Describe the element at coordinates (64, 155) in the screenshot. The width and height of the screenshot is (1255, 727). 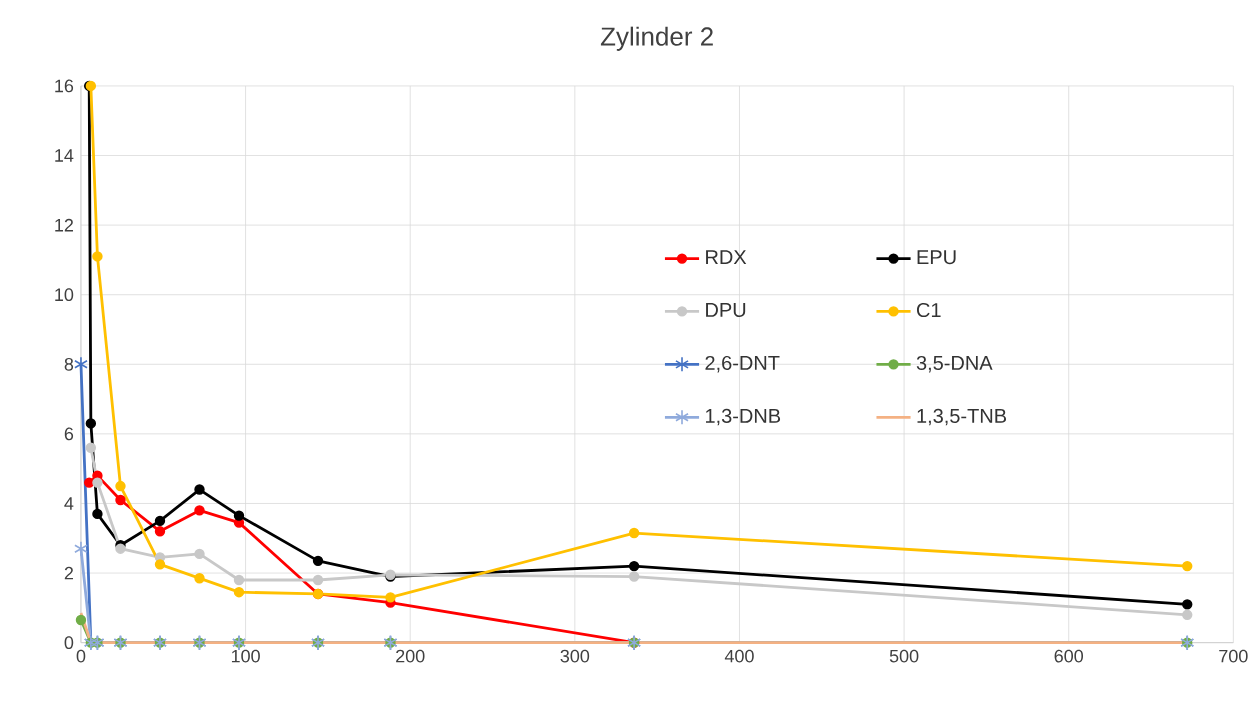
I see `y-tick-label: 14` at that location.